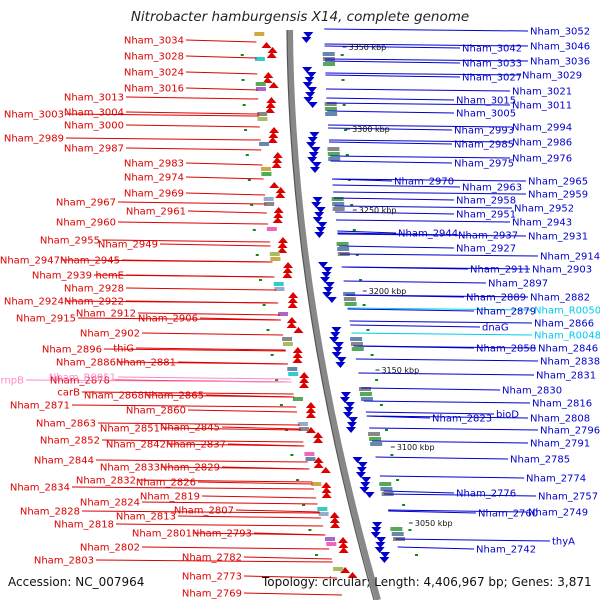  Describe the element at coordinates (558, 513) in the screenshot. I see `gene-label: Nham_2749` at that location.